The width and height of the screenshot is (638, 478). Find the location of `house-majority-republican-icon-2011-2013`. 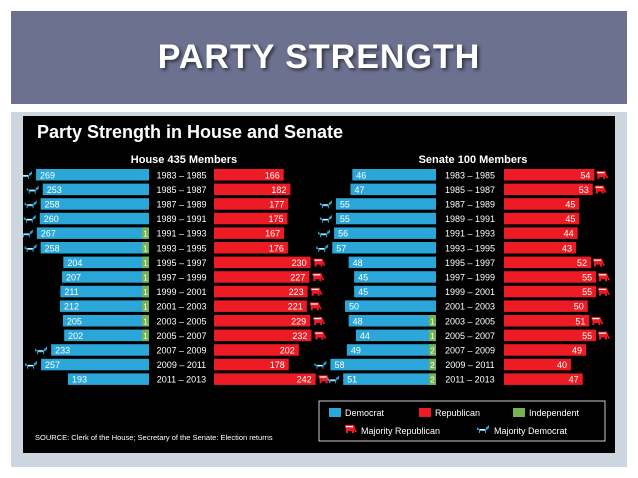

house-majority-republican-icon-2011-2013 is located at coordinates (324, 379).